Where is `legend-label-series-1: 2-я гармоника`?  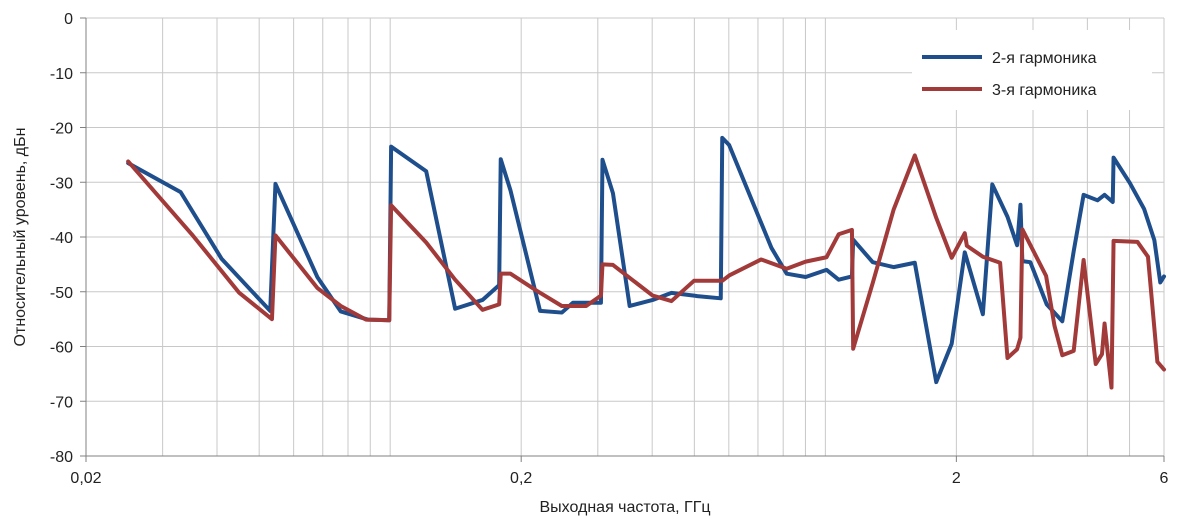
legend-label-series-1: 2-я гармоника is located at coordinates (1044, 58).